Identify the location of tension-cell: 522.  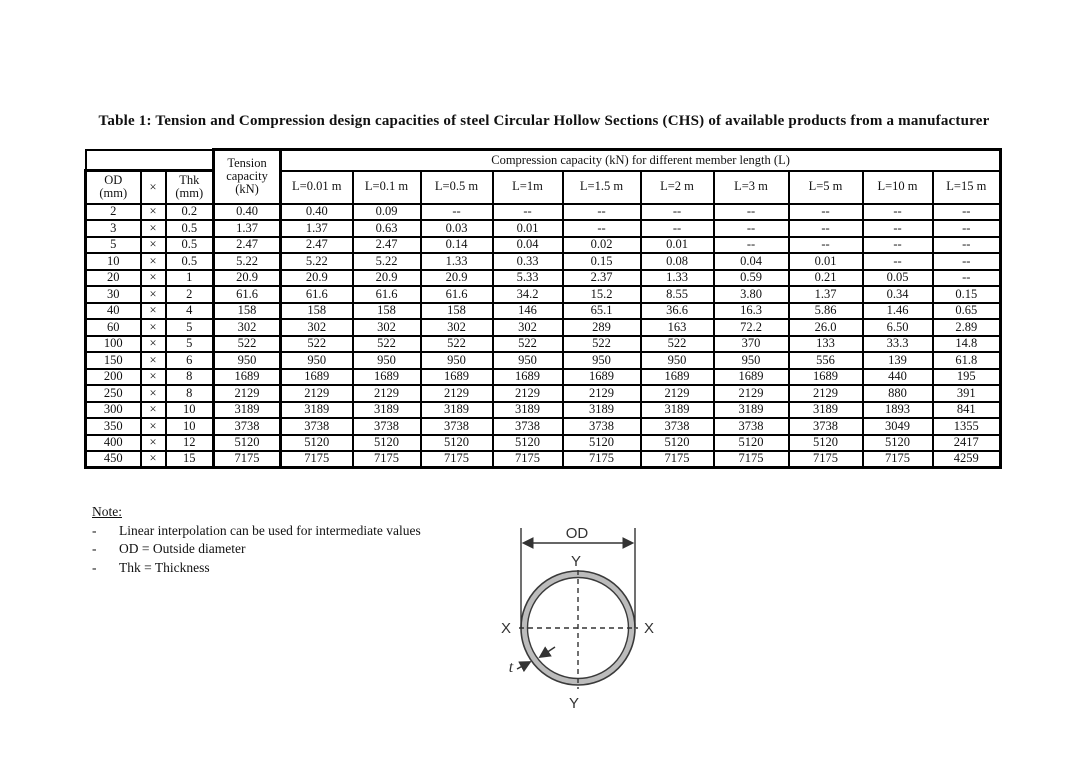
(247, 343).